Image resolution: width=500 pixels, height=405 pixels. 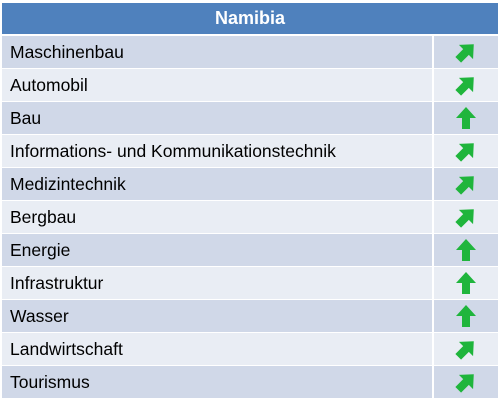 I want to click on table-row: Landwirtschaft, so click(x=250, y=349).